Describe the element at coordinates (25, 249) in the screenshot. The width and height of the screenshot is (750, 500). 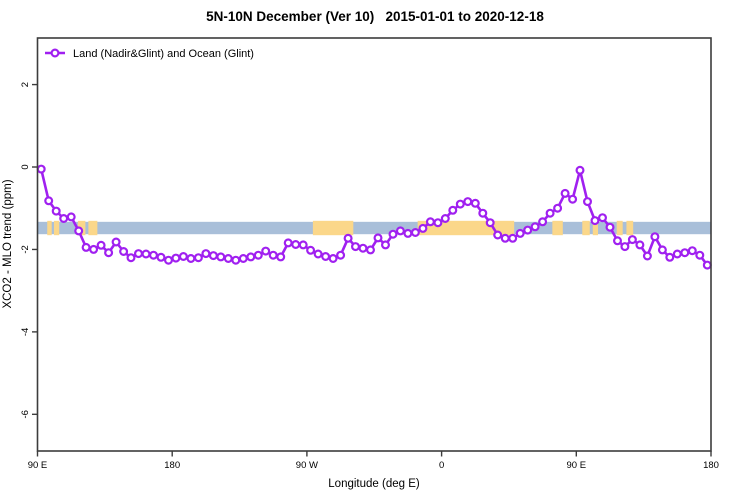
I see `y-tick-label: -2` at that location.